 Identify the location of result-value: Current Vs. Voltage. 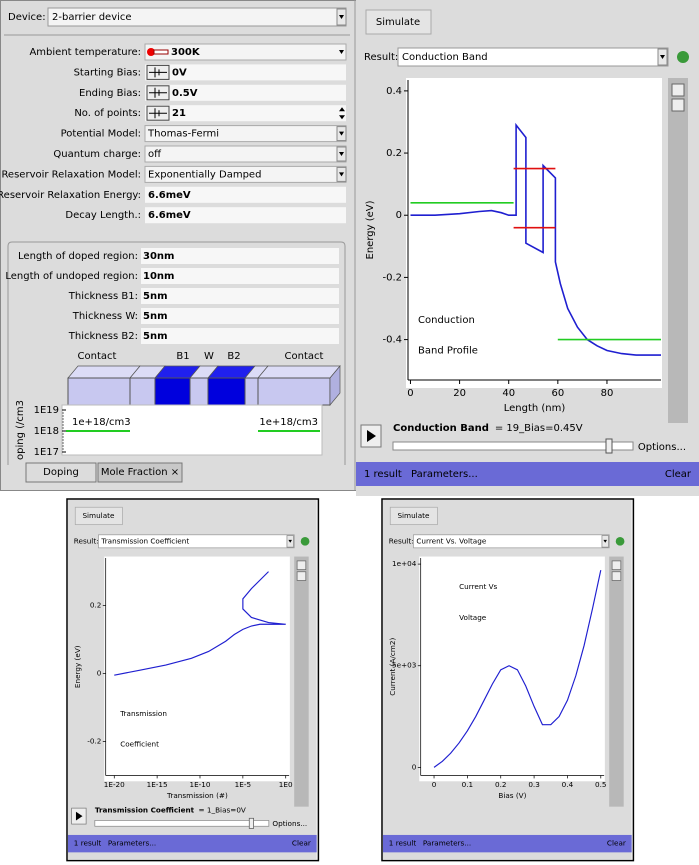
(451, 540).